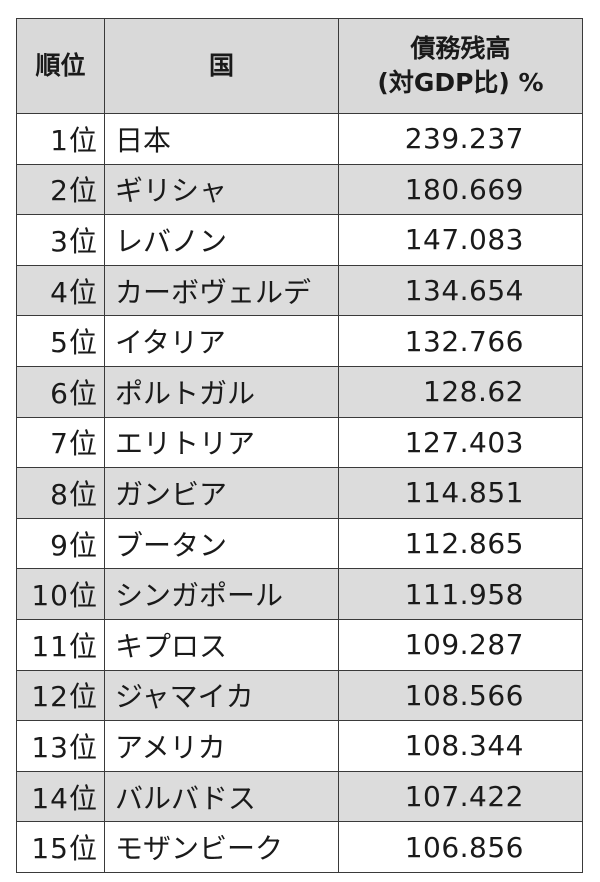  I want to click on rank-cell: 10位, so click(60, 594).